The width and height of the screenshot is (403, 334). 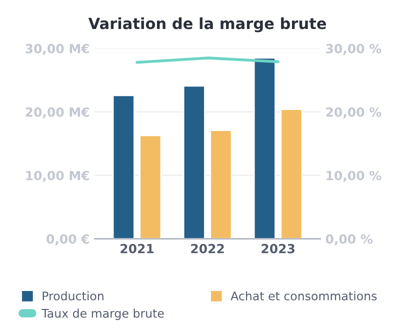 What do you see at coordinates (207, 249) in the screenshot?
I see `x-tick-label: 2022` at bounding box center [207, 249].